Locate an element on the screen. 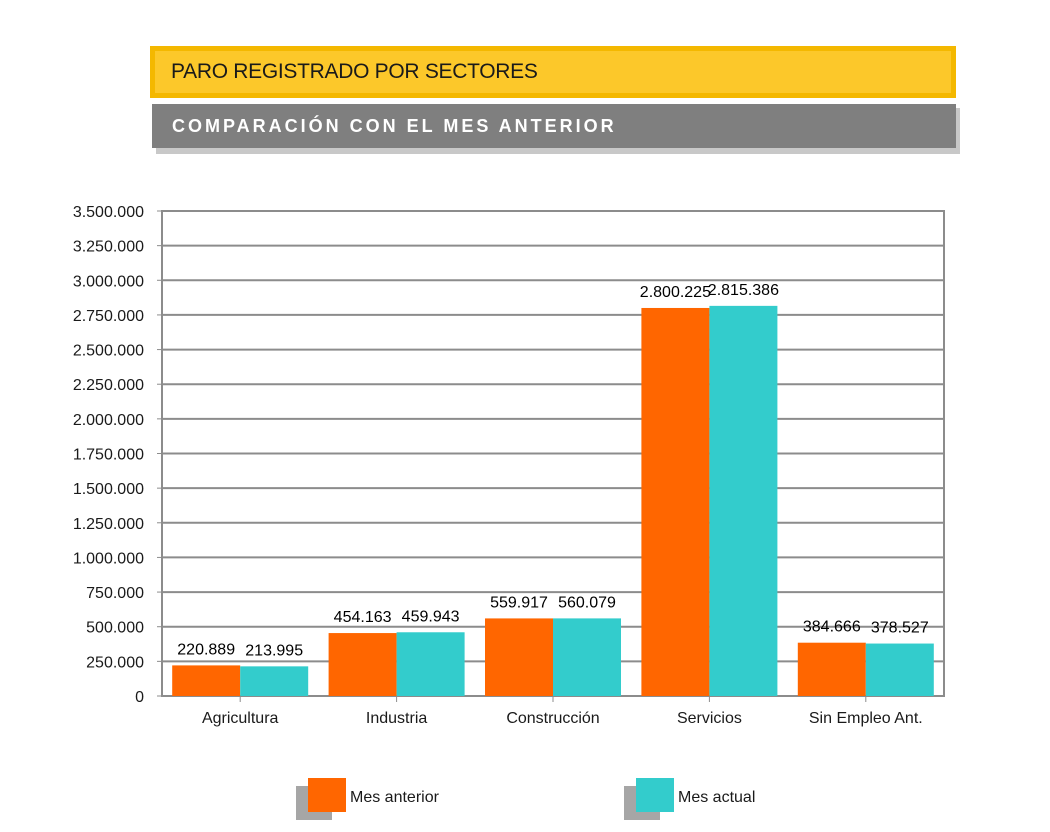  title-banner: PARO REGISTRADO POR SECTORES is located at coordinates (553, 72).